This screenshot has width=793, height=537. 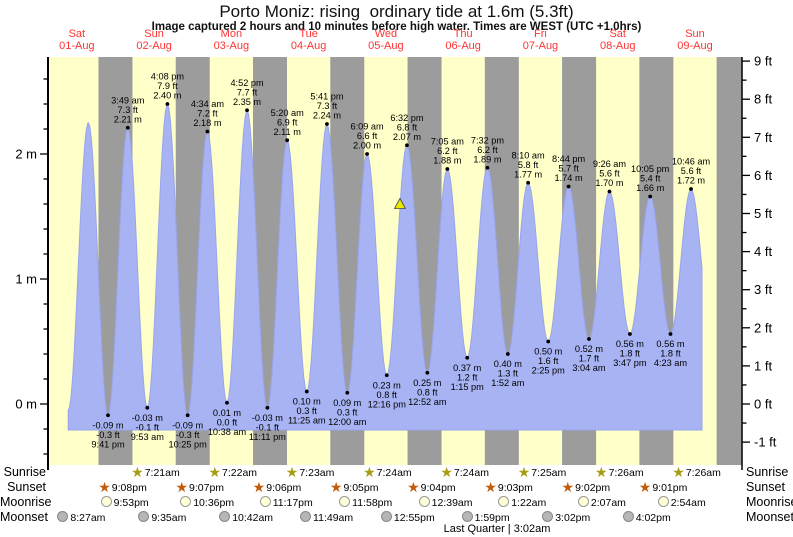 What do you see at coordinates (227, 422) in the screenshot?
I see `low-tide-label: 0.01 m 0.0 ft 10:38 am` at bounding box center [227, 422].